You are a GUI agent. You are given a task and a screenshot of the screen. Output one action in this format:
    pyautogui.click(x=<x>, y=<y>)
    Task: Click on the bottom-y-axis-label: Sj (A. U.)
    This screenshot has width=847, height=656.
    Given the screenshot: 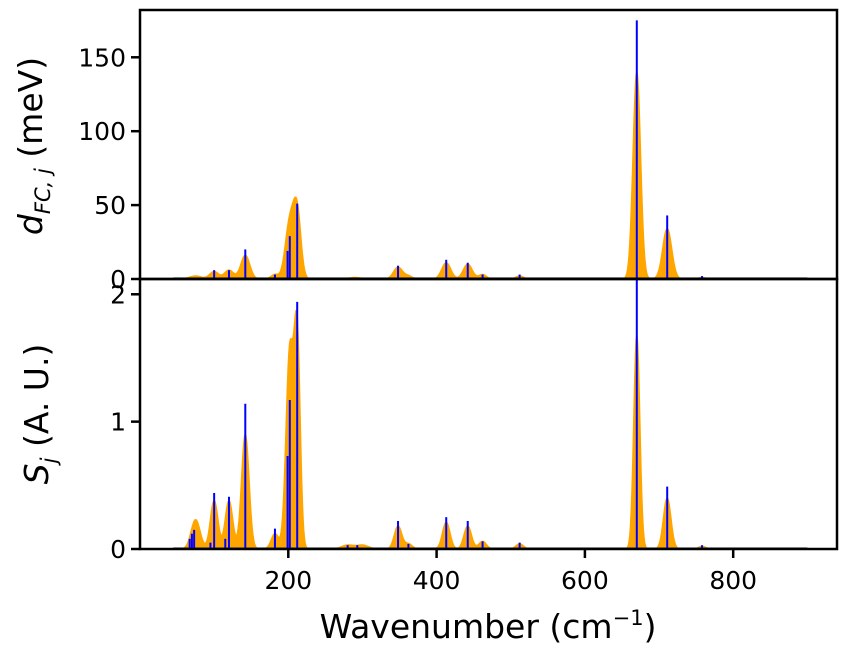 What is the action you would take?
    pyautogui.click(x=39, y=414)
    